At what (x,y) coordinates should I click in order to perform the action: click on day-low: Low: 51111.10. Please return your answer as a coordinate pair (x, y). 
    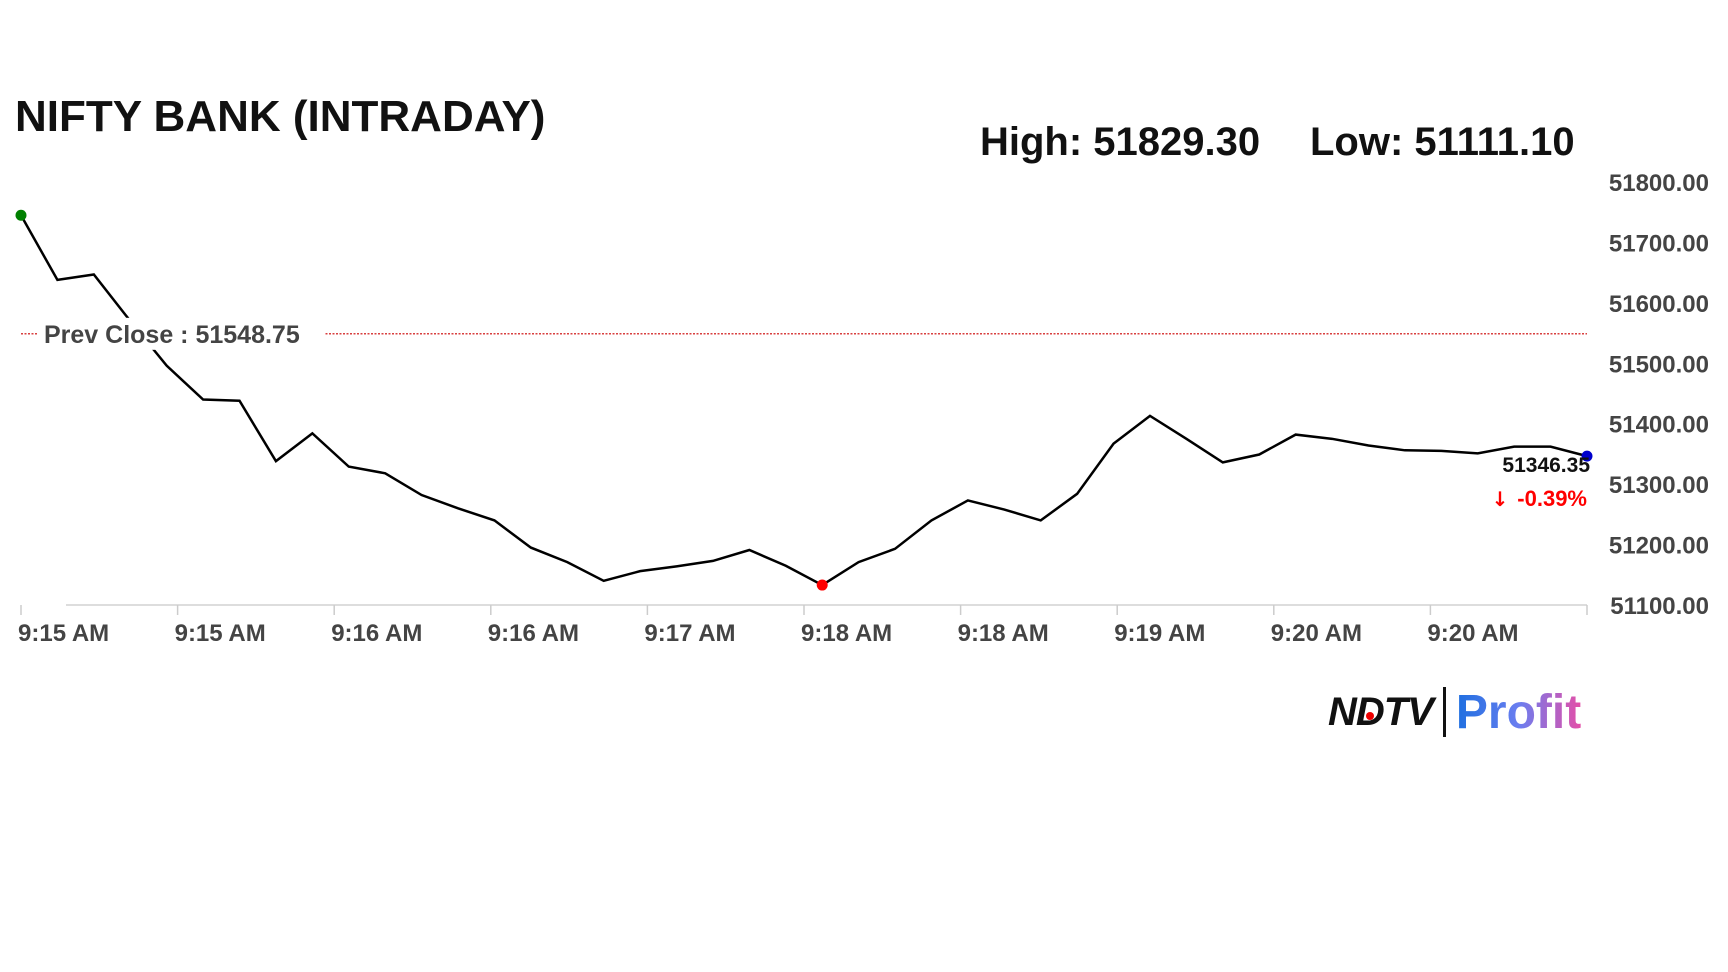
    Looking at the image, I should click on (1442, 142).